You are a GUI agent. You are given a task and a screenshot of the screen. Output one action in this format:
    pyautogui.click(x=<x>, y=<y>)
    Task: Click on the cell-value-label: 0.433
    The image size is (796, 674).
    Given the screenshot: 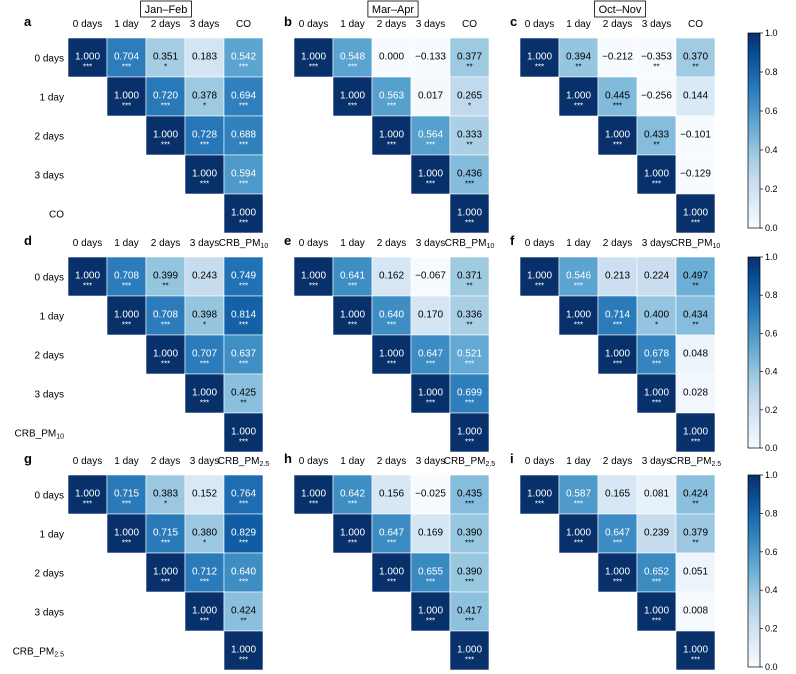 What is the action you would take?
    pyautogui.click(x=656, y=135)
    